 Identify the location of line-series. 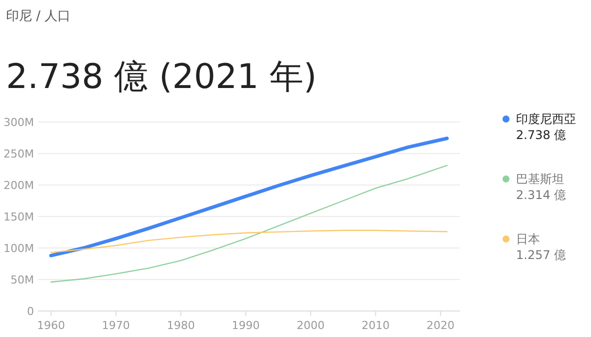
(249, 242).